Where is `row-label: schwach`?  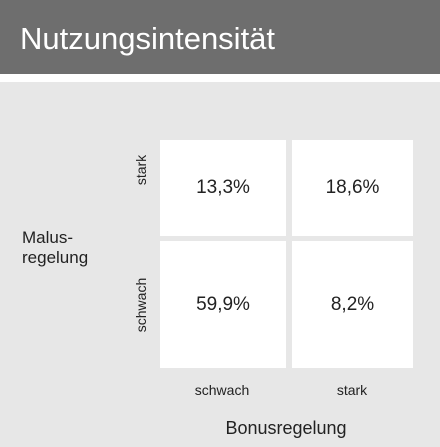
row-label: schwach is located at coordinates (141, 305).